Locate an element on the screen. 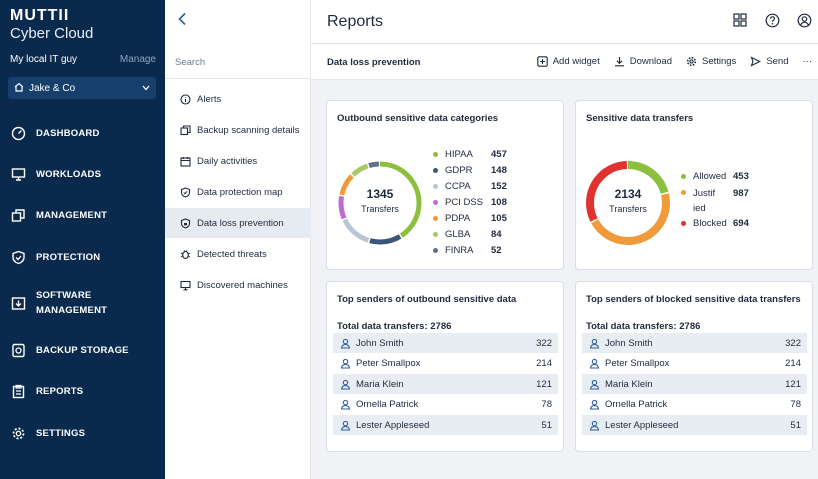  nav-item-management: MANAGEMENT is located at coordinates (82, 215).